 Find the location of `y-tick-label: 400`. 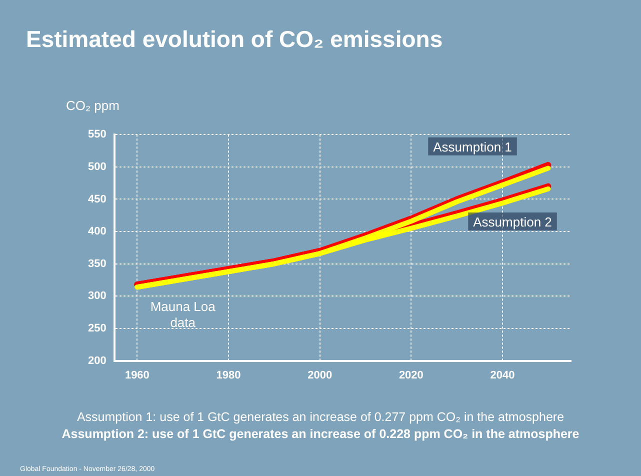

y-tick-label: 400 is located at coordinates (97, 232).